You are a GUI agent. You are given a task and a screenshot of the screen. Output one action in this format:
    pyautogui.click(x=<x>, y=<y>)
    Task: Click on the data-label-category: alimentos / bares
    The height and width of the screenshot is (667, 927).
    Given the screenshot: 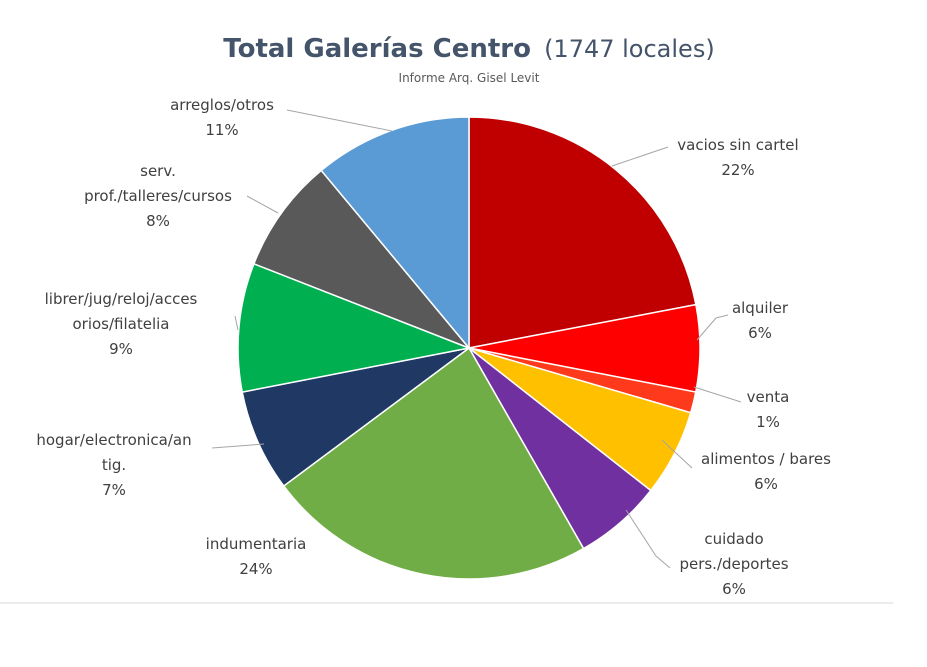 What is the action you would take?
    pyautogui.click(x=766, y=459)
    